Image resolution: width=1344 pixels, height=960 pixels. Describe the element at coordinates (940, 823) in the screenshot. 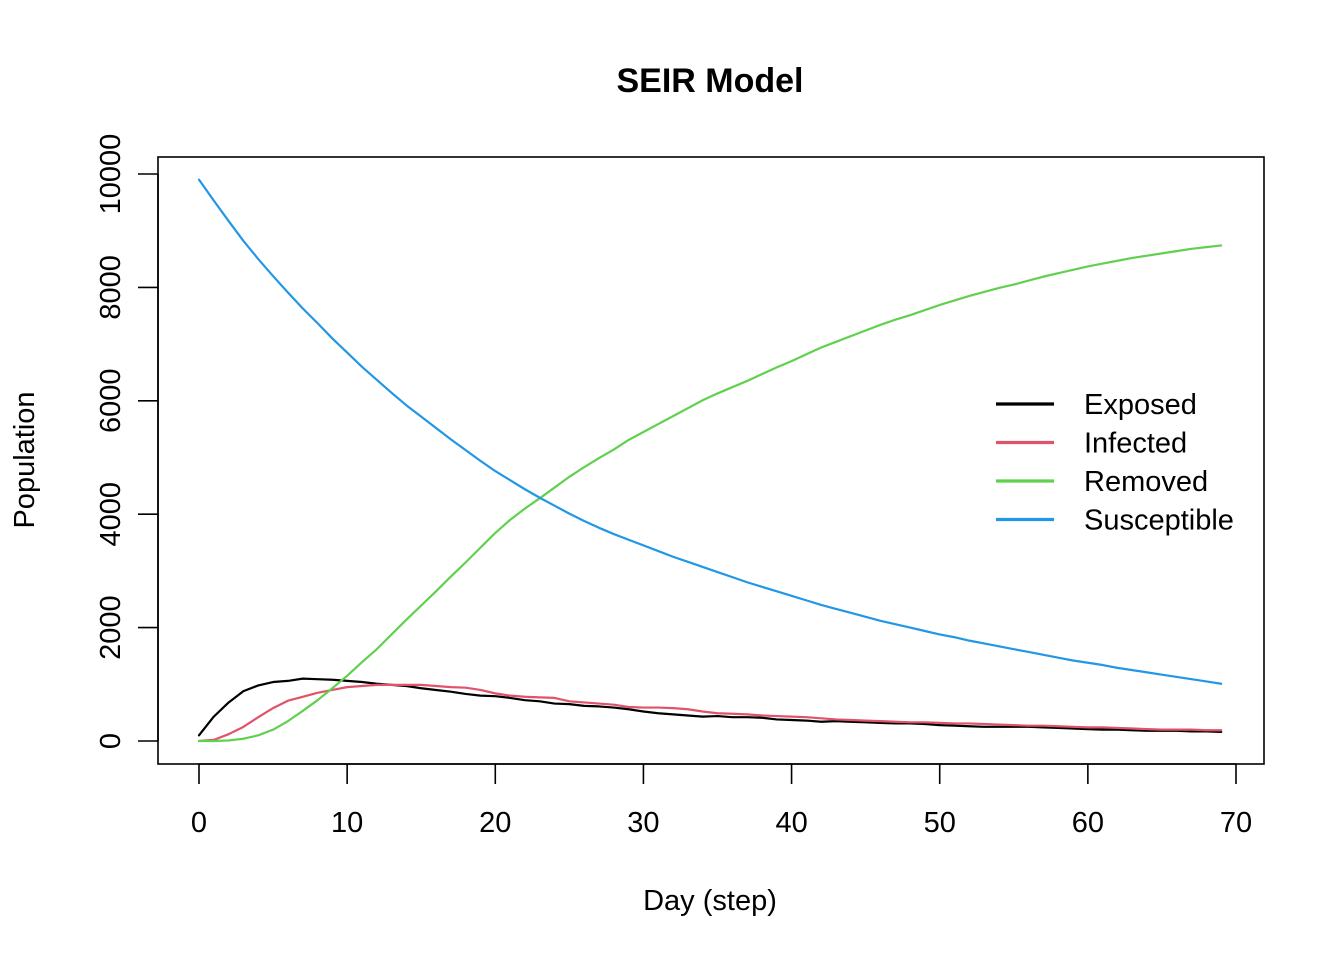

I see `x-tick-label: 50` at that location.